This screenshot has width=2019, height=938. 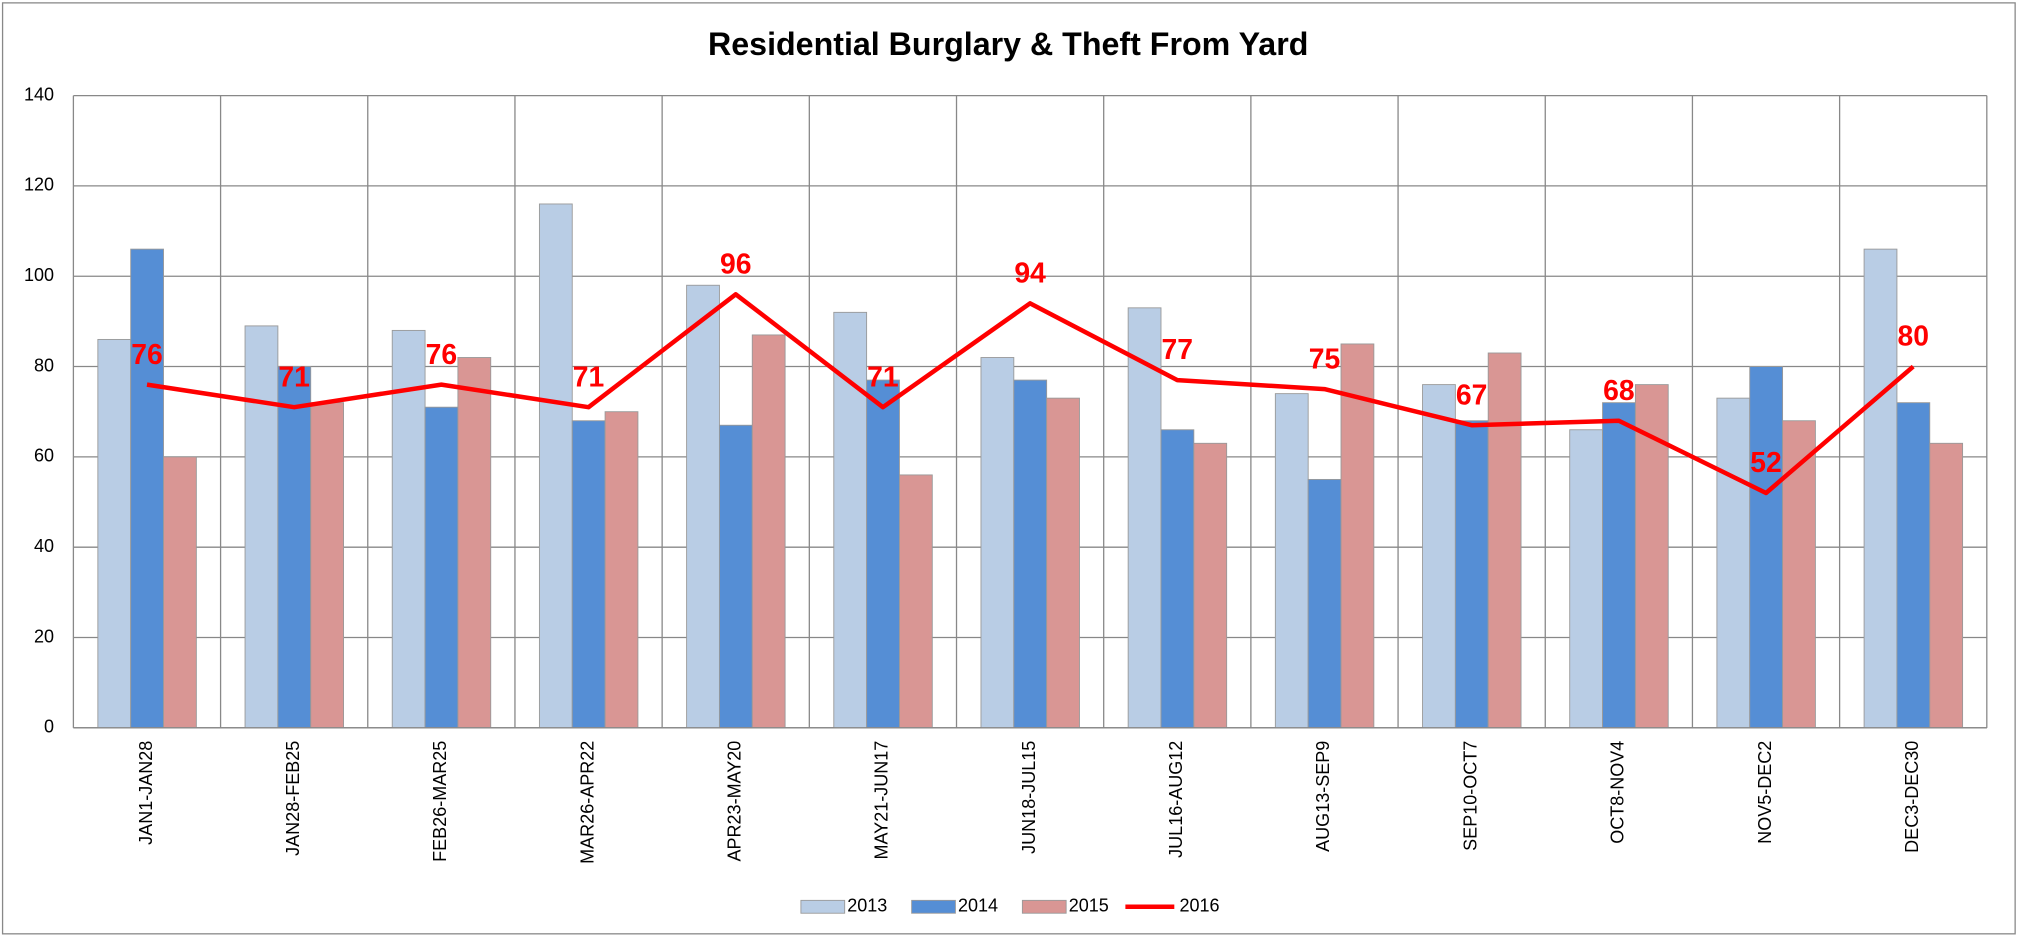 What do you see at coordinates (44, 456) in the screenshot?
I see `y-tick-label: 60` at bounding box center [44, 456].